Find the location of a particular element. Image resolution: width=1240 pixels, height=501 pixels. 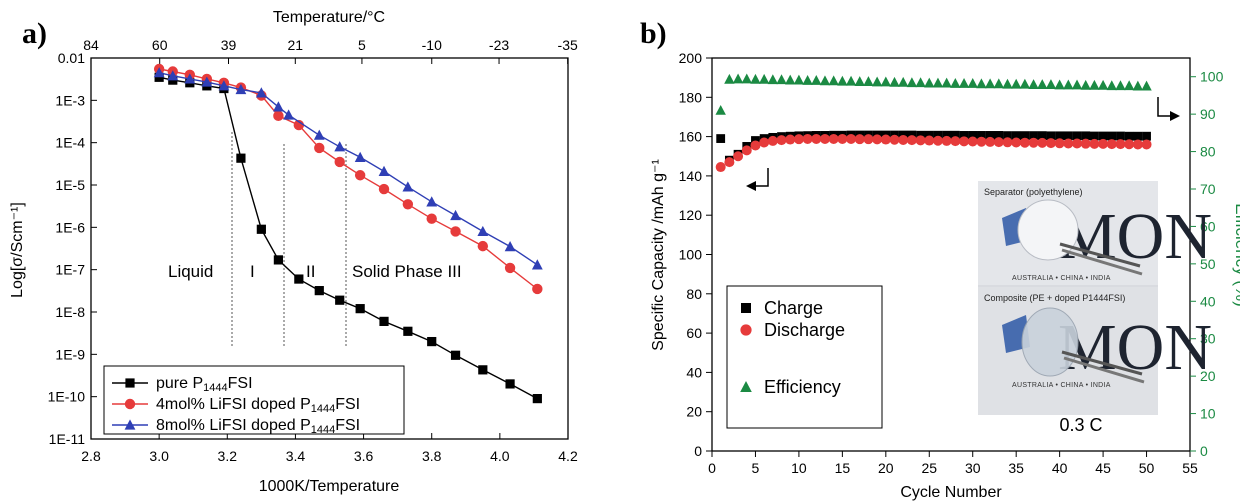

chart-b-x-tick-label: 10 is located at coordinates (799, 468).